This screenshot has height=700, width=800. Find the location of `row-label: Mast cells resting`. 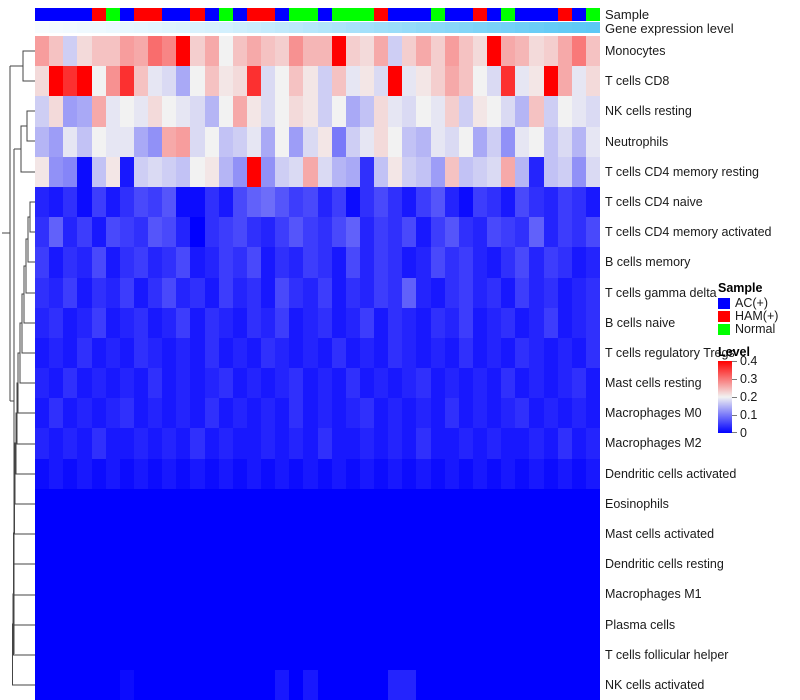

row-label: Mast cells resting is located at coordinates (653, 383).